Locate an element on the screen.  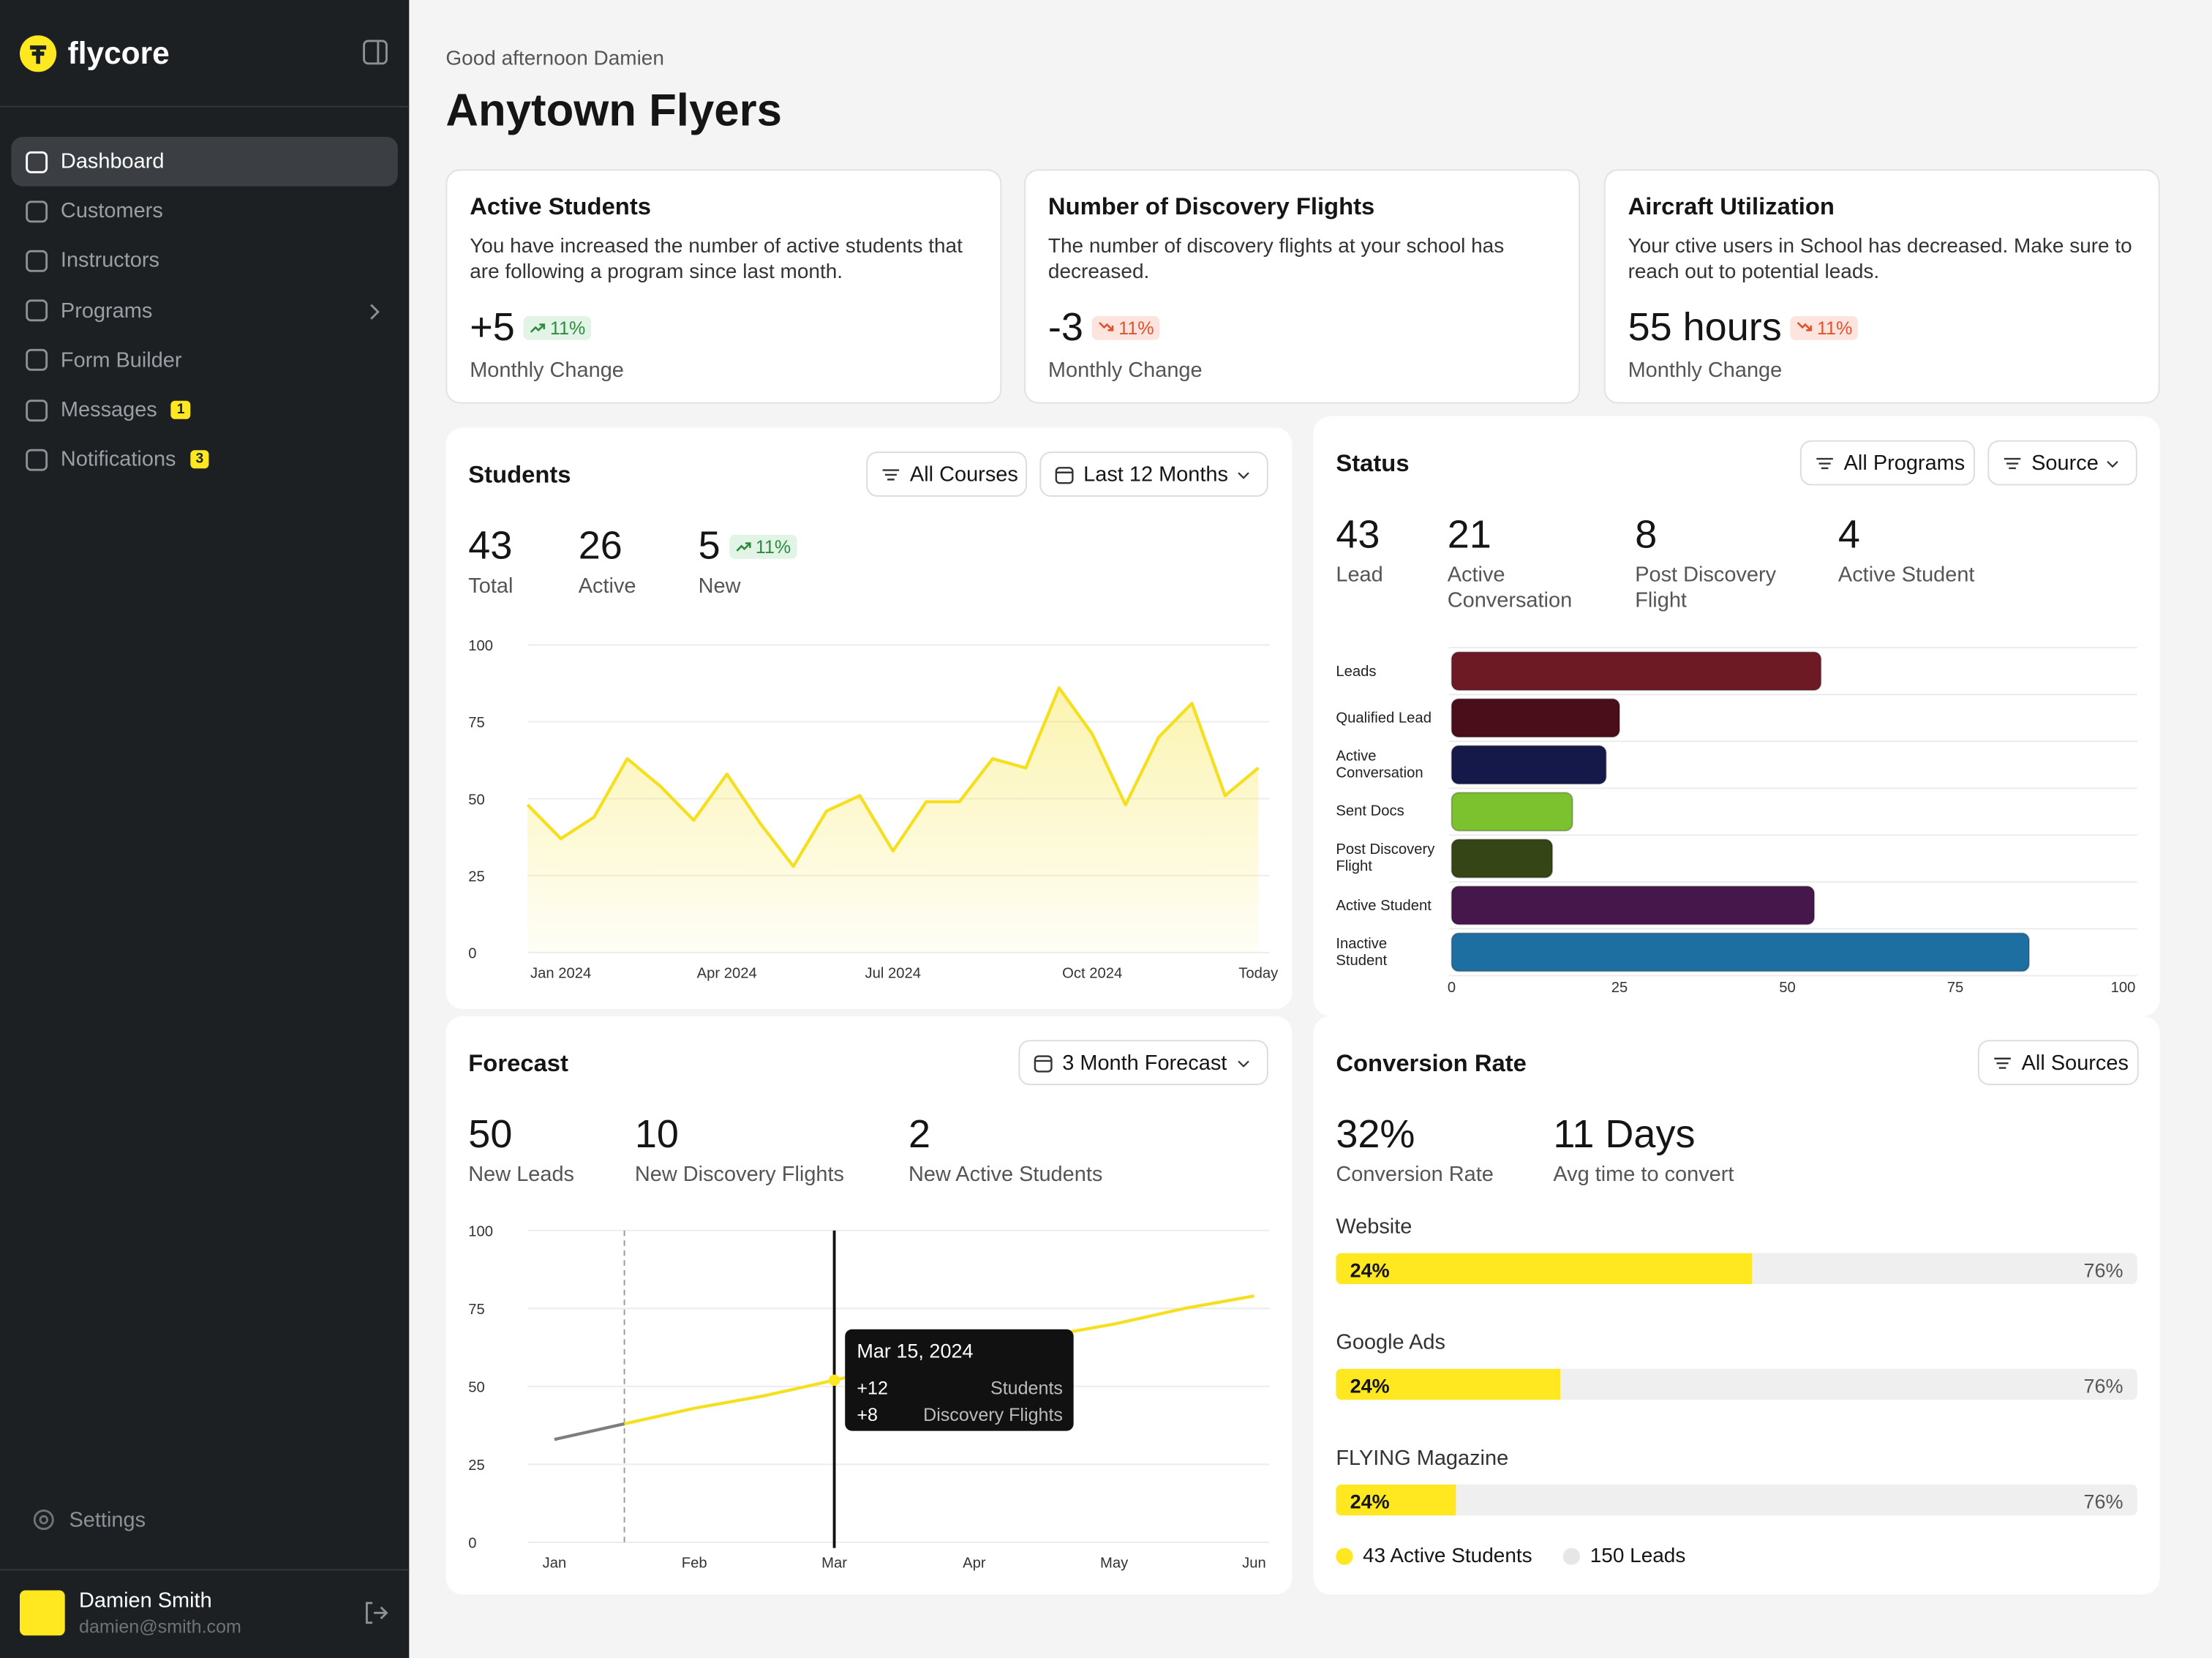
stat-value-row: 2 is located at coordinates (919, 1135).